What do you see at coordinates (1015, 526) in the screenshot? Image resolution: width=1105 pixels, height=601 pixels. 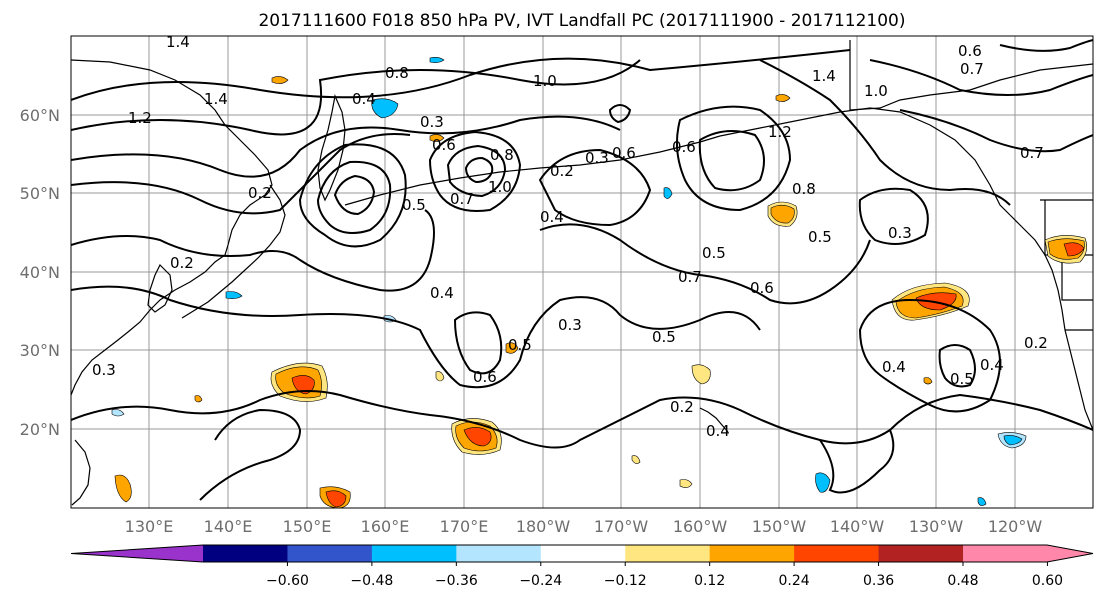 I see `lon-label: 120°W` at bounding box center [1015, 526].